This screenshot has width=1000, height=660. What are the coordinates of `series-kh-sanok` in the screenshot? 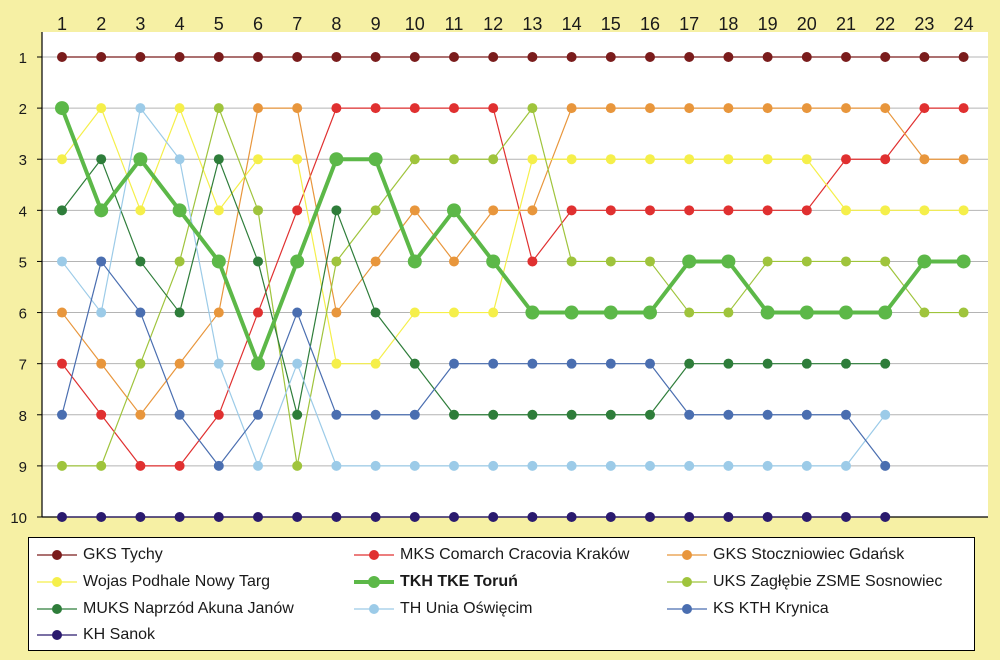 It's located at (474, 517).